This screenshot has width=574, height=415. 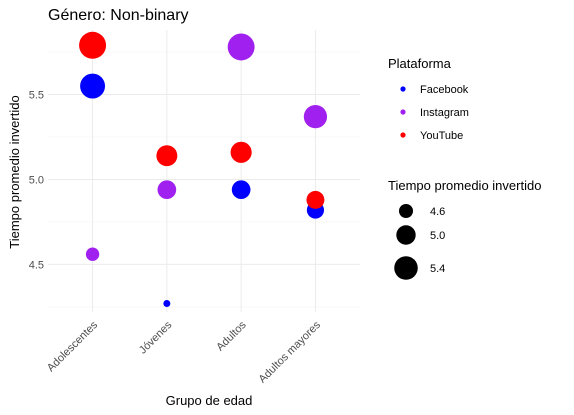 I want to click on y-axis-ticks: 4.5 5.0 5.5, so click(x=36, y=181).